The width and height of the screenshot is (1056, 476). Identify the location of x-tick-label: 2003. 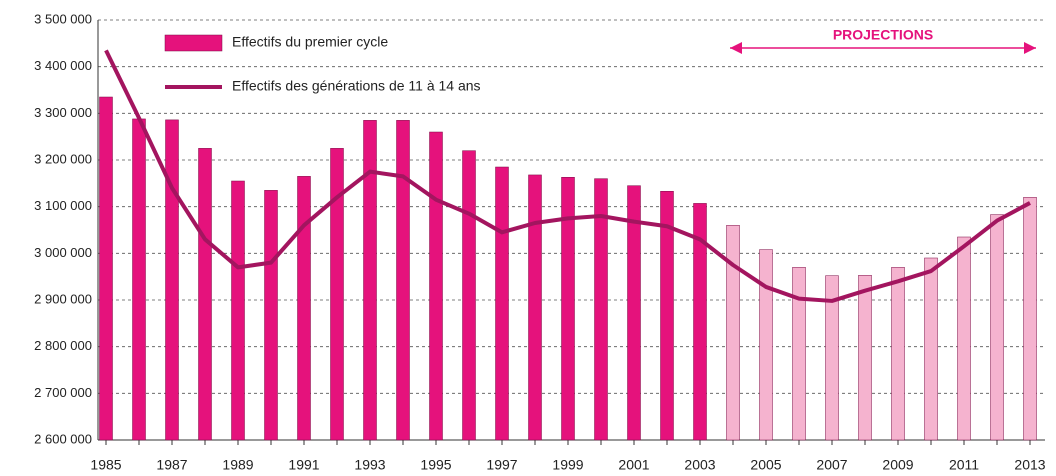
(699, 465).